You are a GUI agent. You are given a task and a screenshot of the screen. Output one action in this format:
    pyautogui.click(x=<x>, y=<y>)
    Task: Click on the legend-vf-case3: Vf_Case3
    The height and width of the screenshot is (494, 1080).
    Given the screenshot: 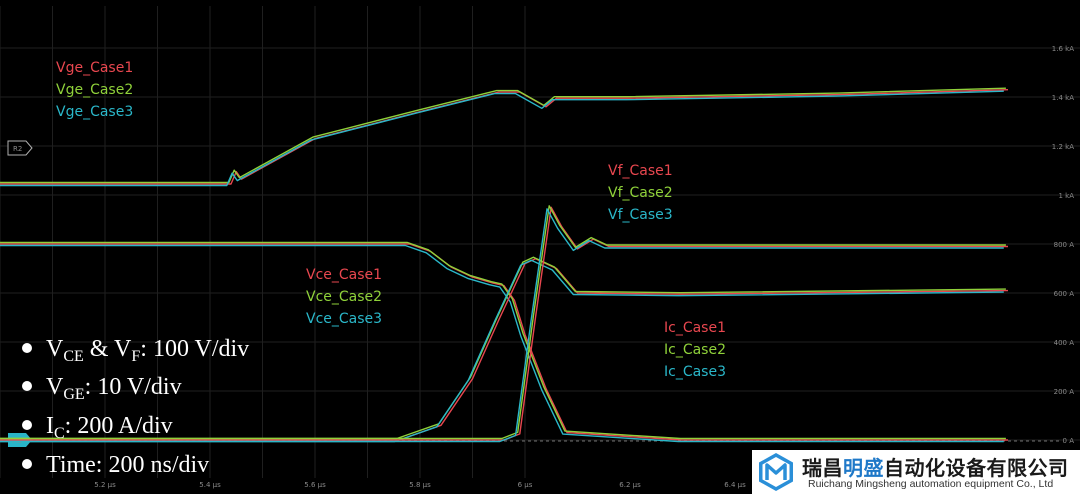 What is the action you would take?
    pyautogui.click(x=640, y=215)
    